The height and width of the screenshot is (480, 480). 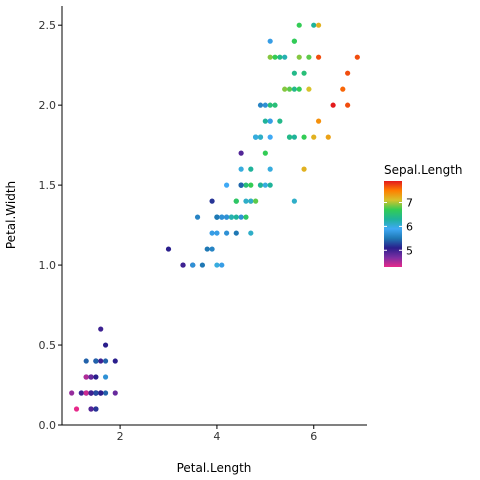 I want to click on legend-label: 5, so click(x=409, y=250).